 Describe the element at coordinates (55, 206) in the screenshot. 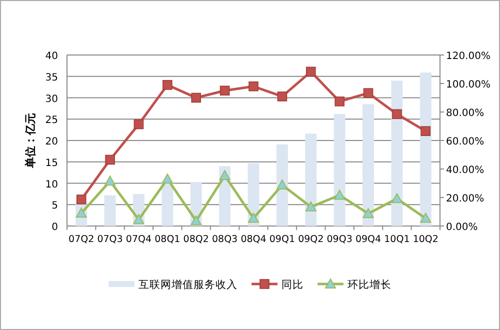

I see `y-tick-label: 5` at that location.